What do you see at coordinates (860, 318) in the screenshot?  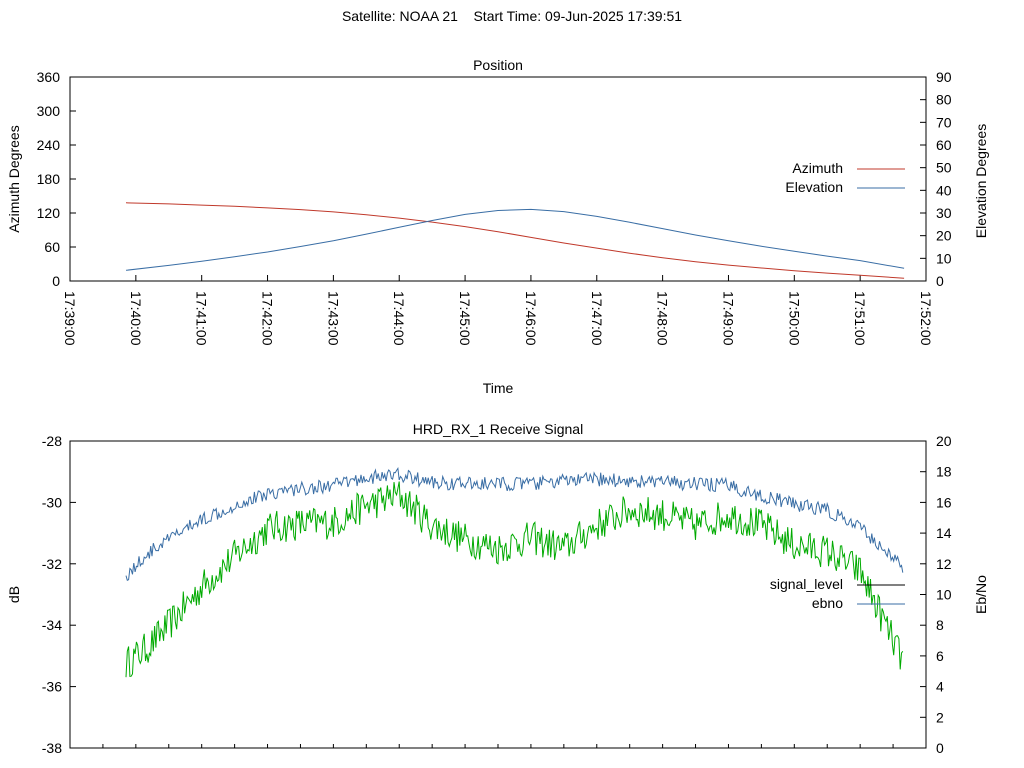 I see `position-x-tick-label: 17:51:00` at bounding box center [860, 318].